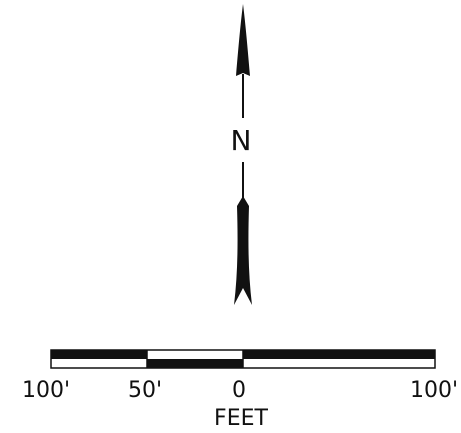 Image resolution: width=461 pixels, height=433 pixels. I want to click on scale-segment-2-bottom, so click(195, 363).